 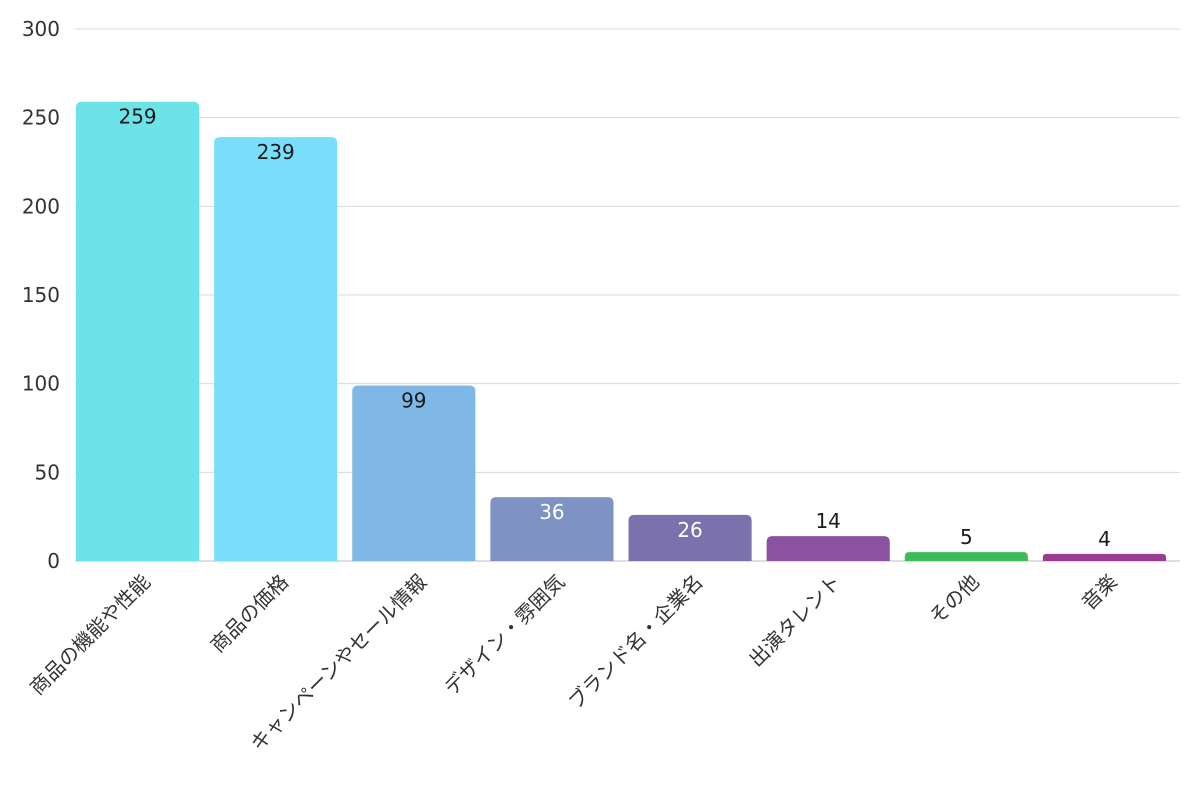 I want to click on data-label: 259, so click(x=137, y=117).